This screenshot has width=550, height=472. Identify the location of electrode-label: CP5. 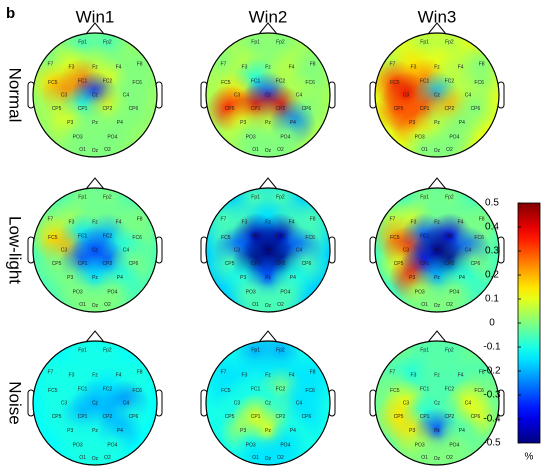
(399, 109).